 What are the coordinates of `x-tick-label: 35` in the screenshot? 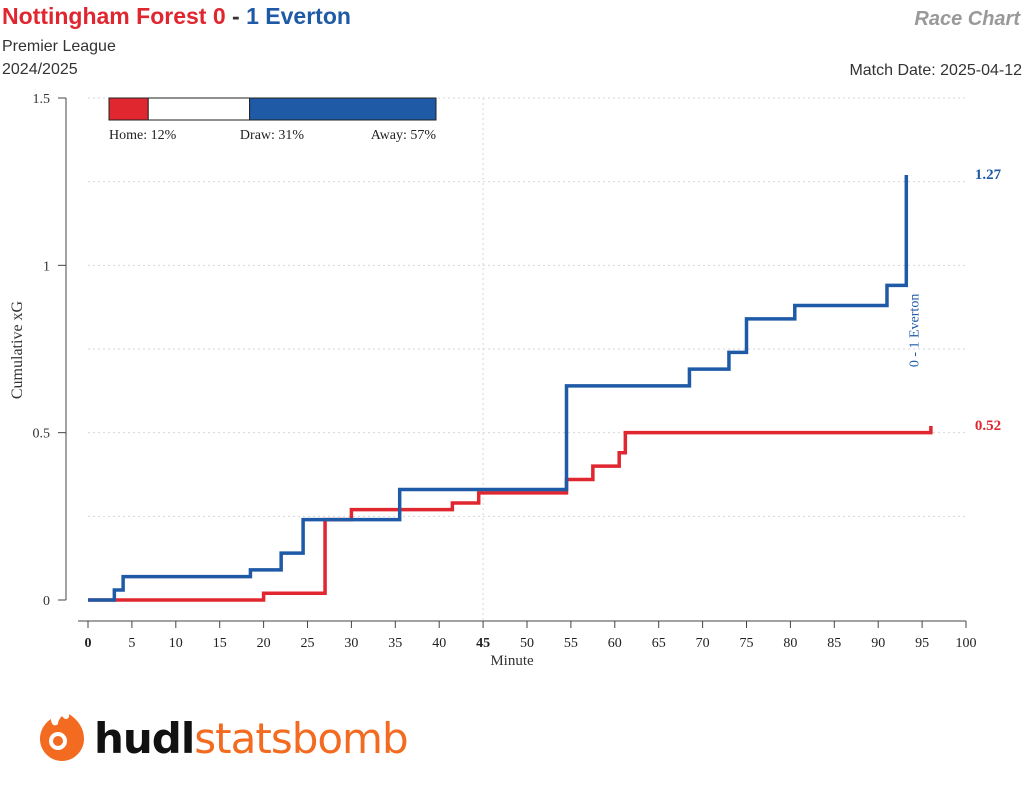 It's located at (395, 643).